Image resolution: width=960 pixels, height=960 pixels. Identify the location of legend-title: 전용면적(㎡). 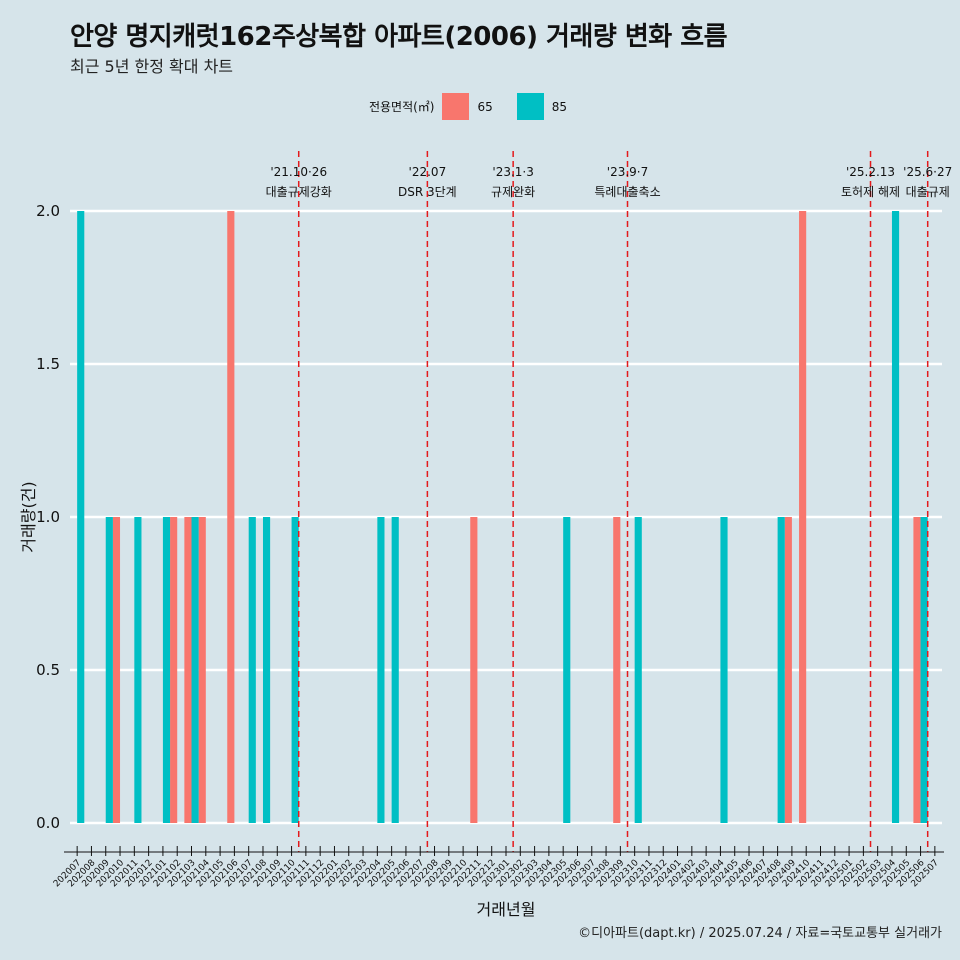
(401, 107).